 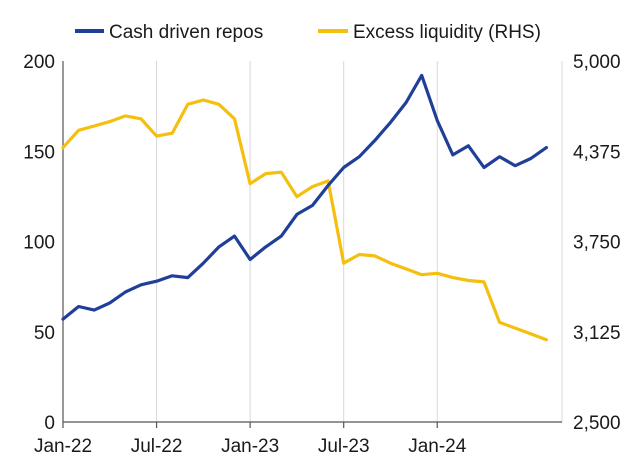 What do you see at coordinates (39, 62) in the screenshot?
I see `y-left-tick-label: 200` at bounding box center [39, 62].